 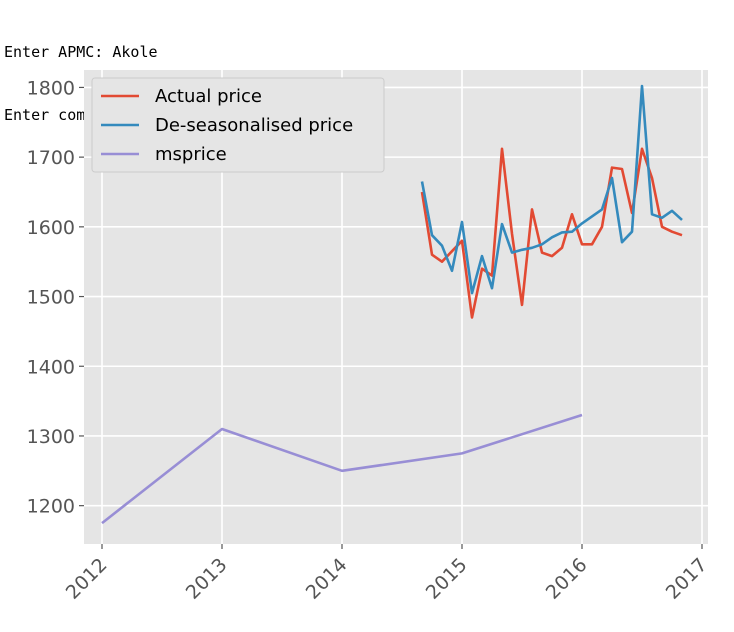 What do you see at coordinates (191, 154) in the screenshot?
I see `legend-label: msprice` at bounding box center [191, 154].